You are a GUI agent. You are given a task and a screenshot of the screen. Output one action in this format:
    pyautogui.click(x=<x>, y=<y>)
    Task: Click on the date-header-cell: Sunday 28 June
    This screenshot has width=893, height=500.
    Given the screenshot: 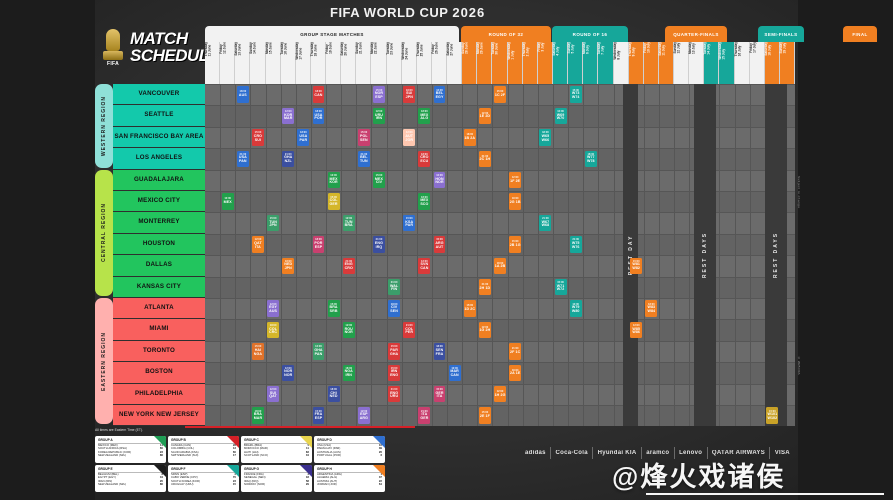 What is the action you would take?
    pyautogui.click(x=469, y=63)
    